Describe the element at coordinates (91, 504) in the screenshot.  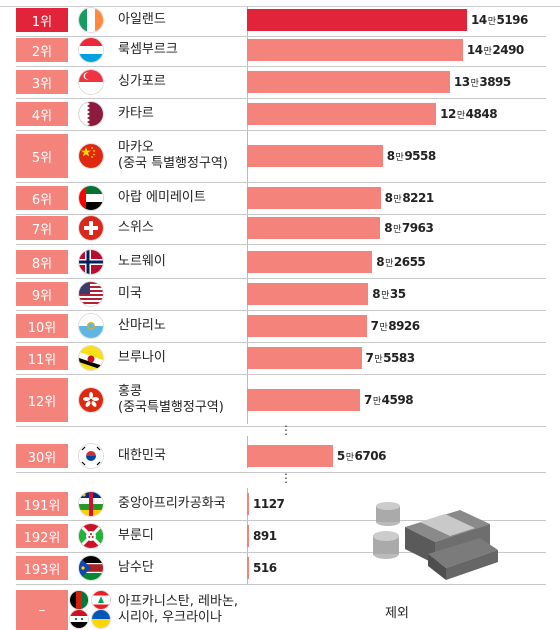
I see `central-african-republic-flag-icon` at that location.